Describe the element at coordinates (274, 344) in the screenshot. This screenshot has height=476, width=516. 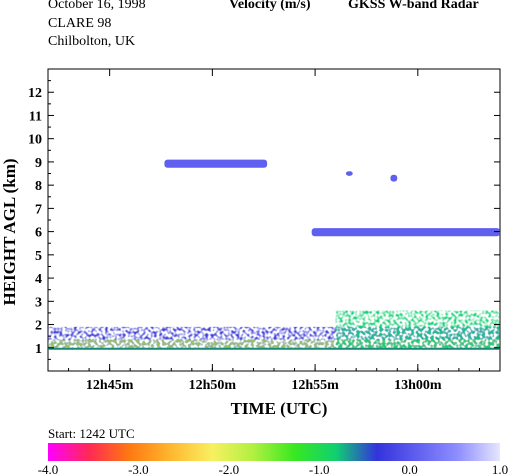
I see `echo-boundary-layer-low` at that location.